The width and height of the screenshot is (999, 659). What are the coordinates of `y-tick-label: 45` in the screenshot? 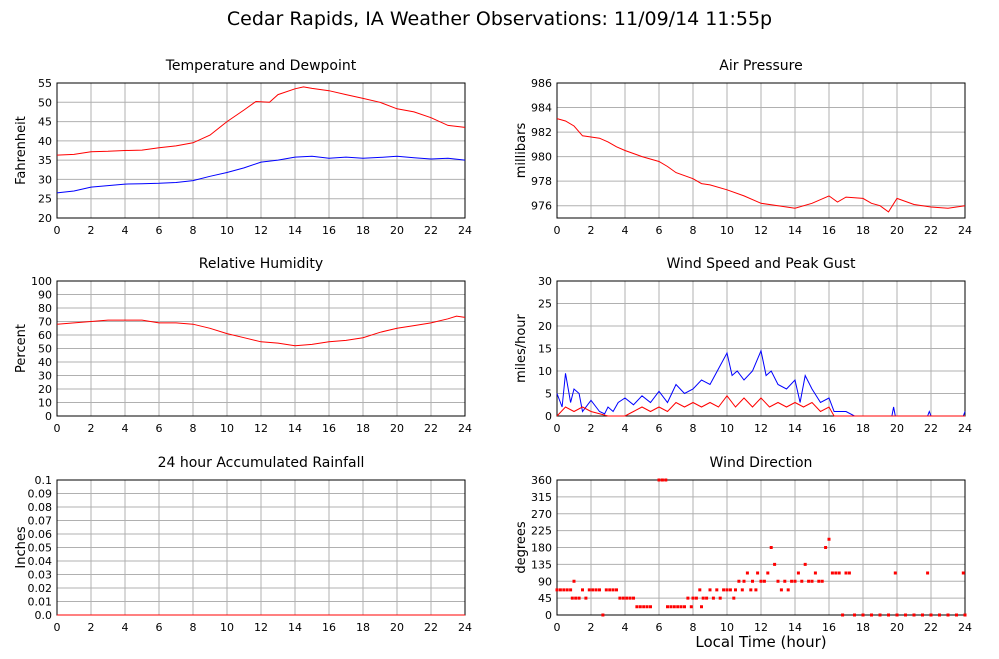 It's located at (545, 598).